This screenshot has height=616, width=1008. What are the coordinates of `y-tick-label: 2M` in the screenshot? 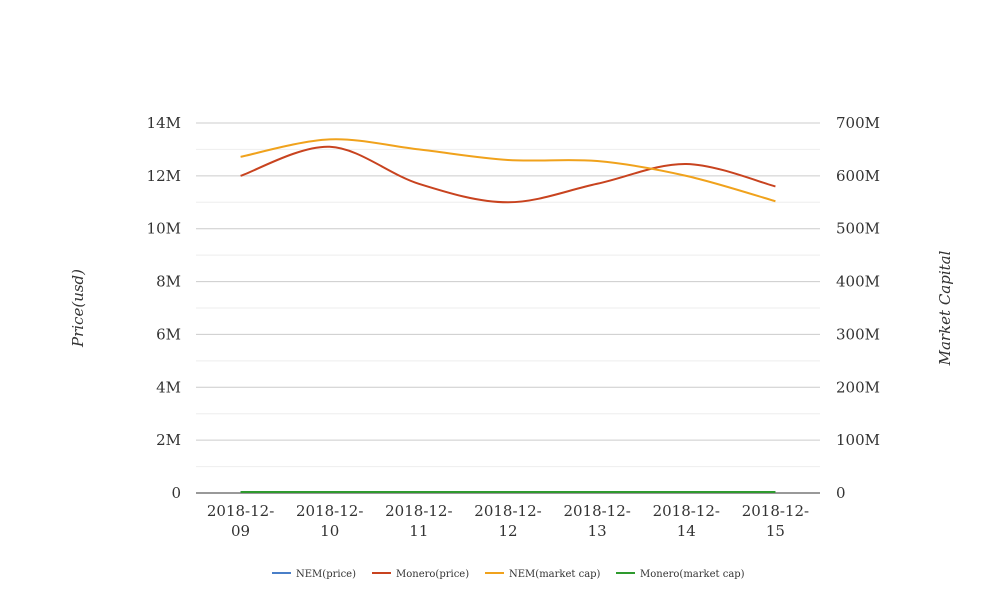 It's located at (168, 440).